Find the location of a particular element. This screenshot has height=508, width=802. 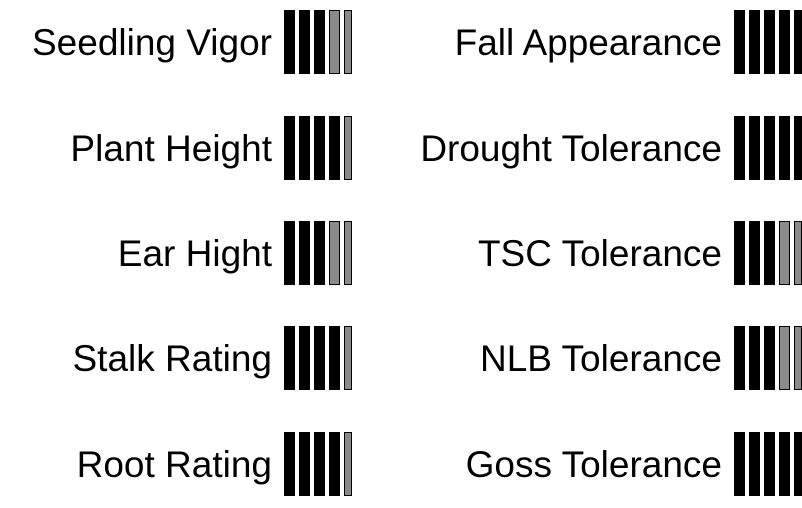

rating-label: Drought Tolerance is located at coordinates (571, 148).